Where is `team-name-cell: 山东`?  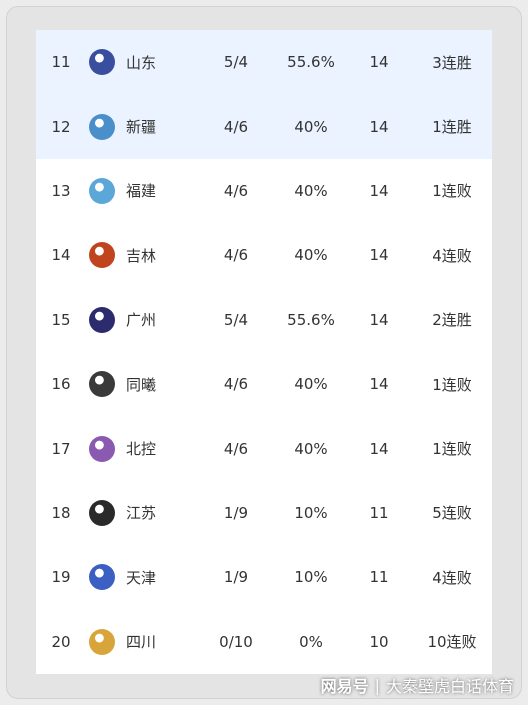
team-name-cell: 山东 is located at coordinates (141, 62).